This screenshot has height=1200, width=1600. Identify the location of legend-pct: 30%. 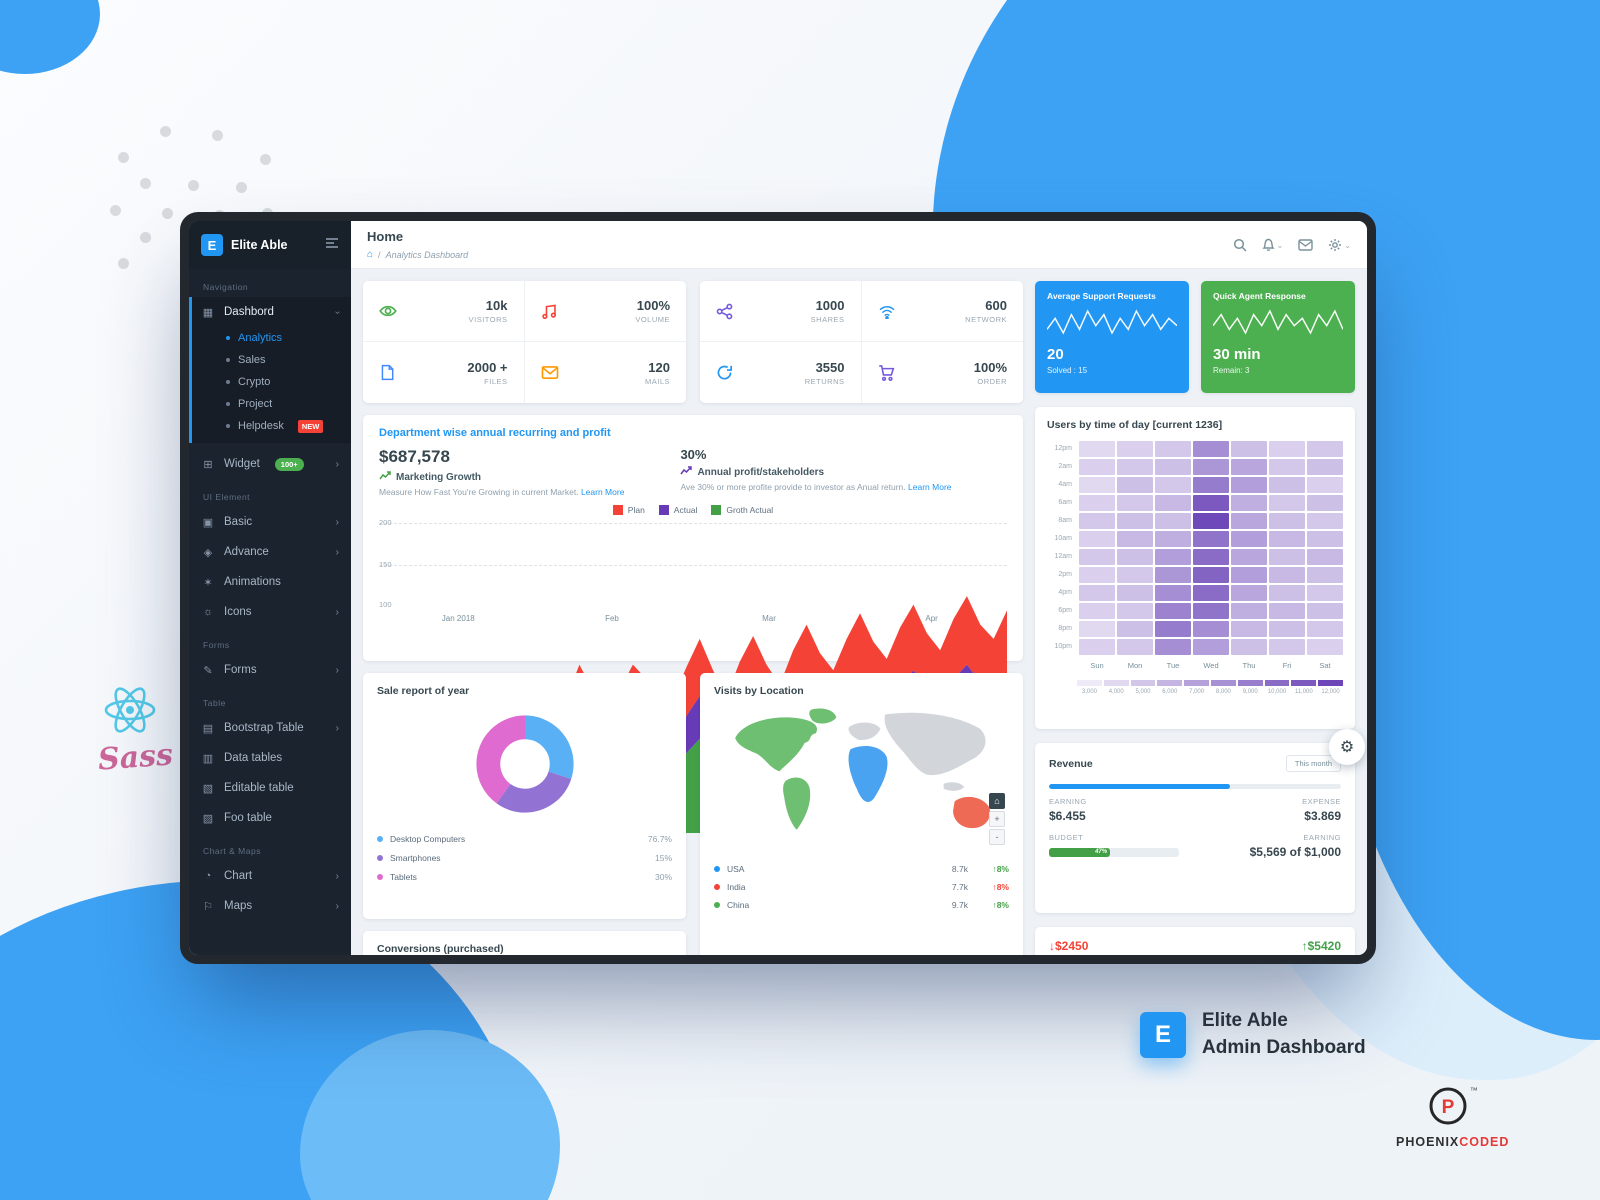
(663, 876).